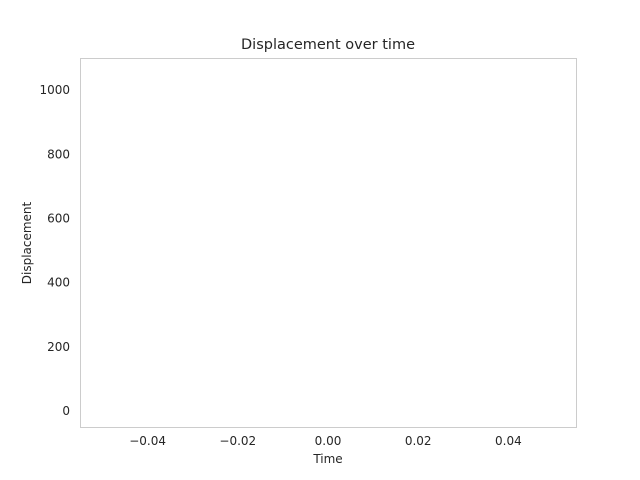 Image resolution: width=640 pixels, height=480 pixels. Describe the element at coordinates (147, 441) in the screenshot. I see `x-tick-label: −0.04` at that location.